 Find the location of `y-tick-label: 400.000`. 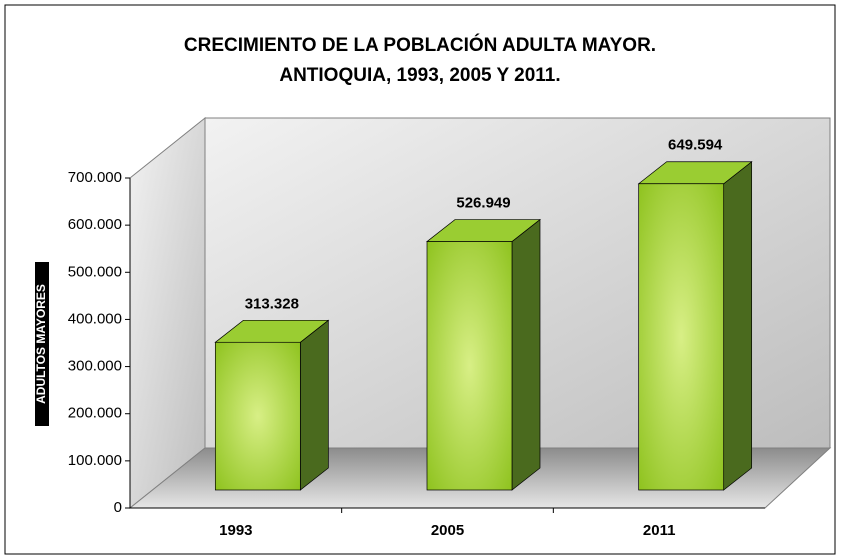

y-tick-label: 400.000 is located at coordinates (95, 318).